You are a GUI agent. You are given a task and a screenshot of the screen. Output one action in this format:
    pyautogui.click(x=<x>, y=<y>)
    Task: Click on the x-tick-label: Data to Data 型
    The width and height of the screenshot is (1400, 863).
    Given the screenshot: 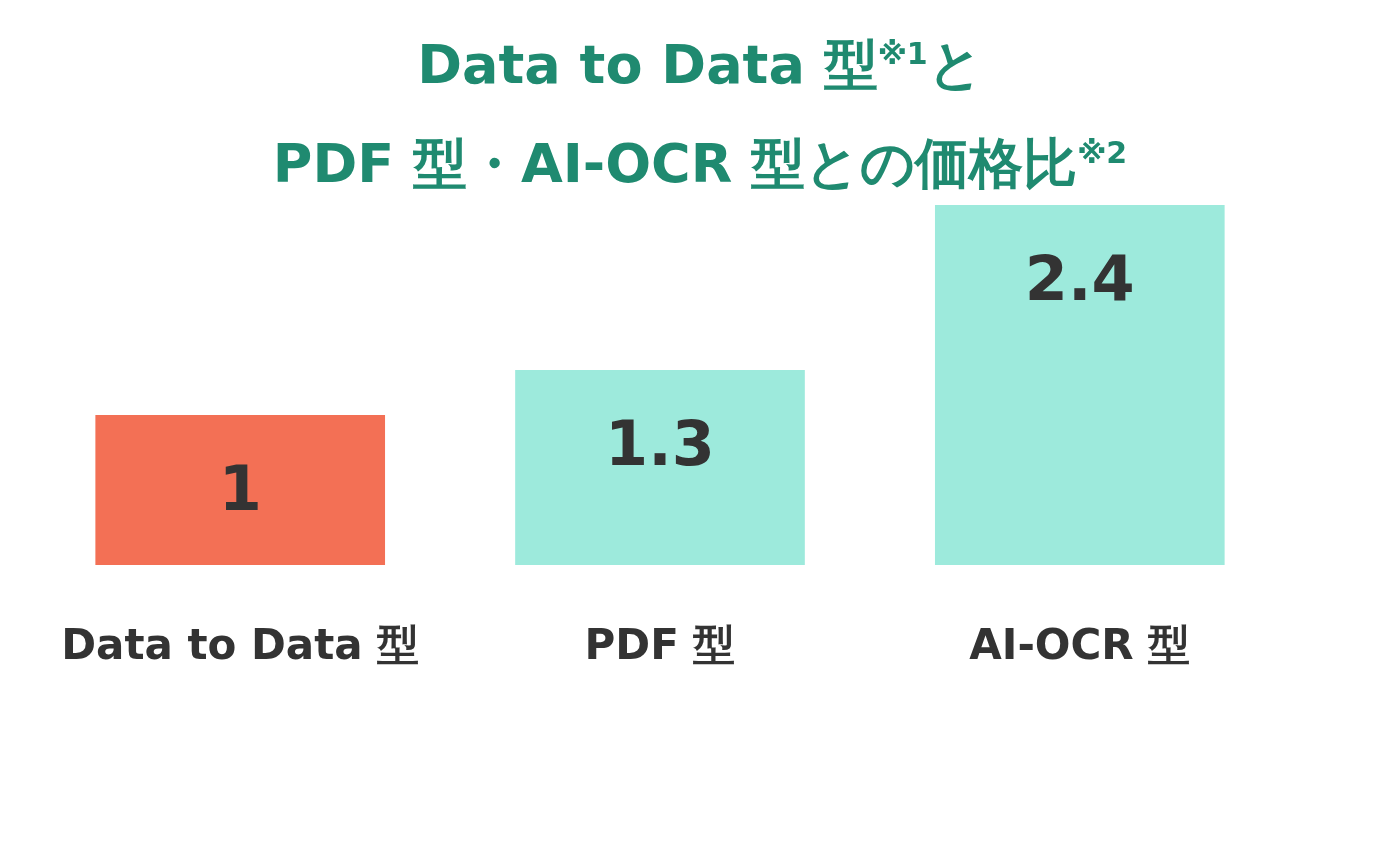 What is the action you would take?
    pyautogui.click(x=240, y=644)
    